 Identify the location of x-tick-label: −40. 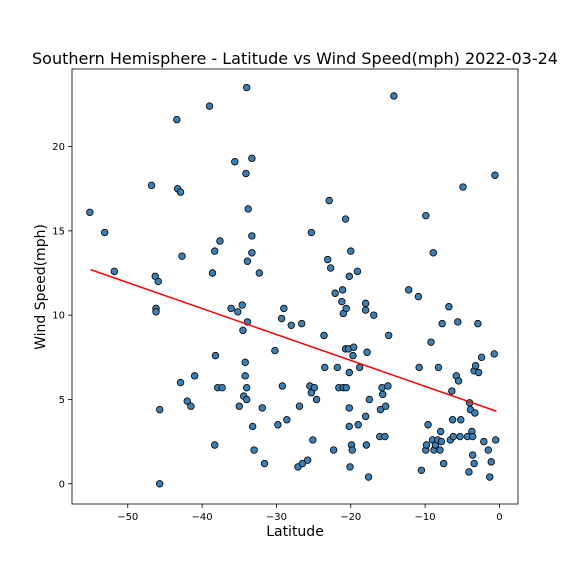
(202, 517).